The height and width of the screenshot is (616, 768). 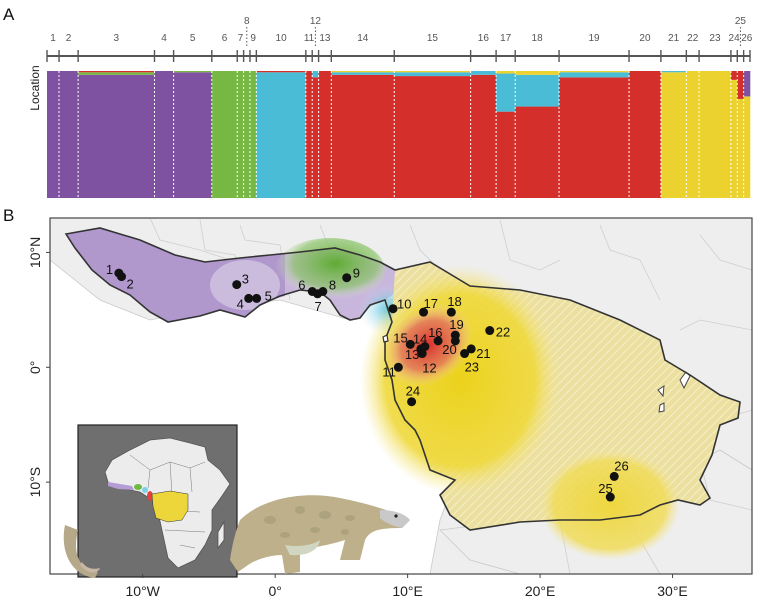 What do you see at coordinates (674, 38) in the screenshot?
I see `location-tick-label: 21` at bounding box center [674, 38].